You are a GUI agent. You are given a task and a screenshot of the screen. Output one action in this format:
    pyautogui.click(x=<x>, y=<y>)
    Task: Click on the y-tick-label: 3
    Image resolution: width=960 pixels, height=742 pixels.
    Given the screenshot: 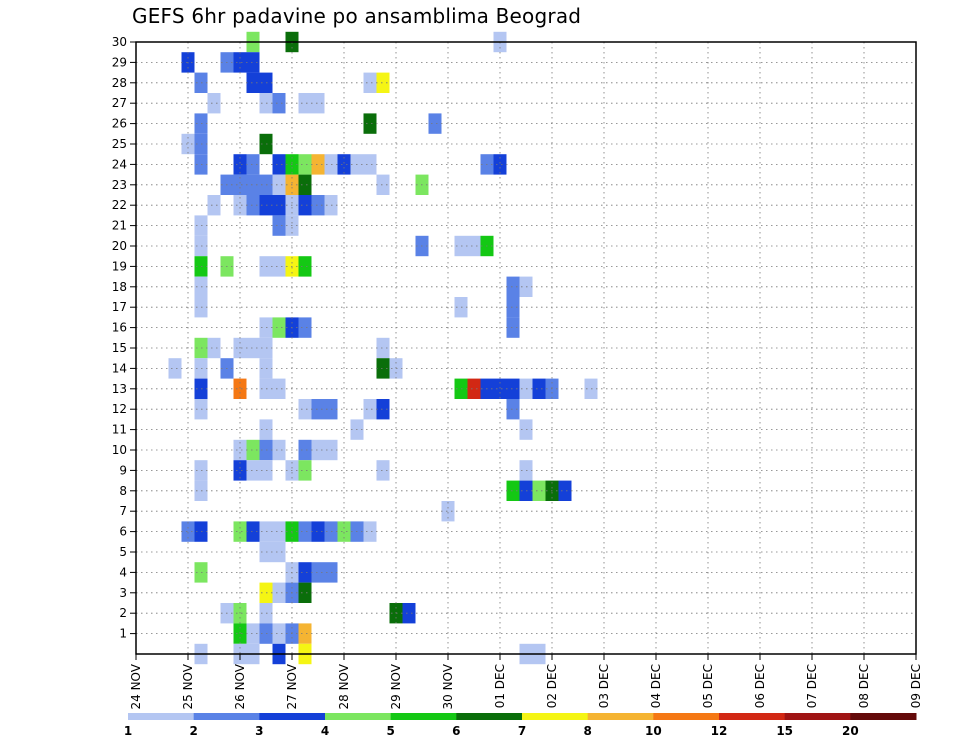 What is the action you would take?
    pyautogui.click(x=123, y=593)
    